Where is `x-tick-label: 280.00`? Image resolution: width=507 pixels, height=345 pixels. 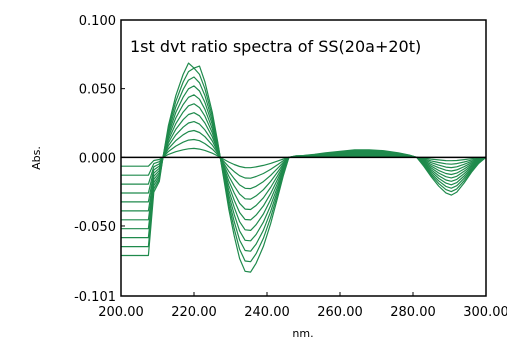
x-tick-label: 280.00 is located at coordinates (413, 312).